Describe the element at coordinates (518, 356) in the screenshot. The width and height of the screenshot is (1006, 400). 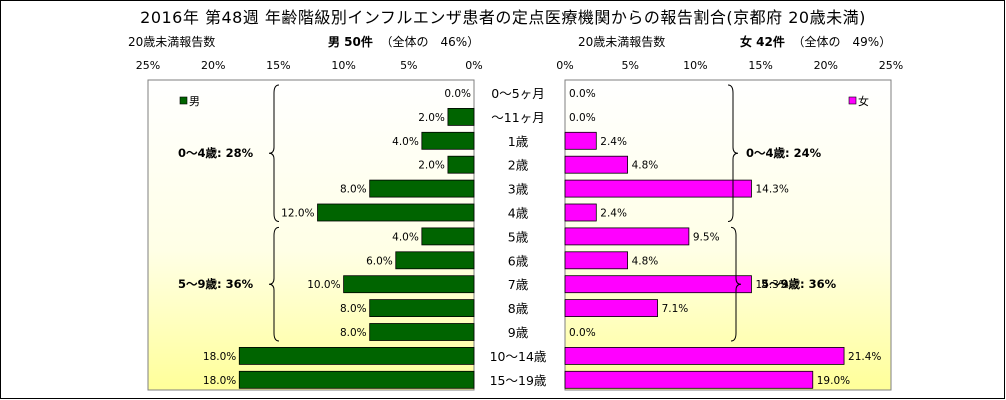
I see `category-label: 10～14歳` at that location.